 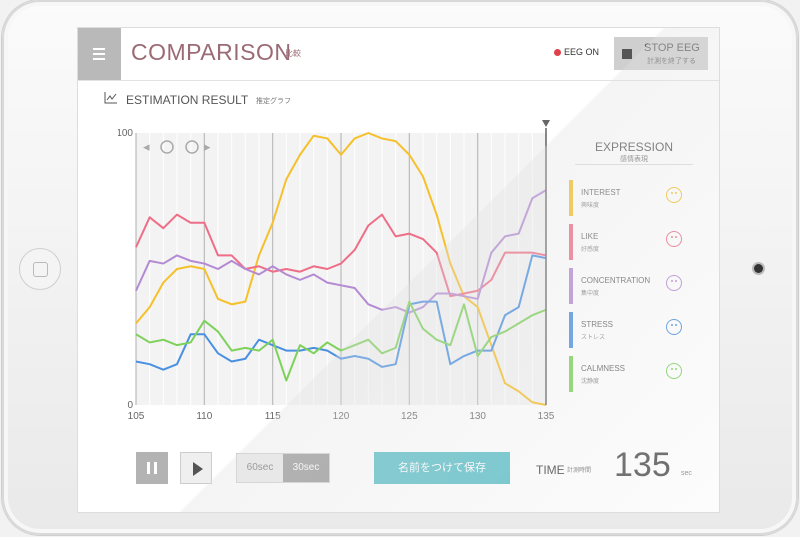 What do you see at coordinates (546, 123) in the screenshot?
I see `playhead-marker-icon` at bounding box center [546, 123].